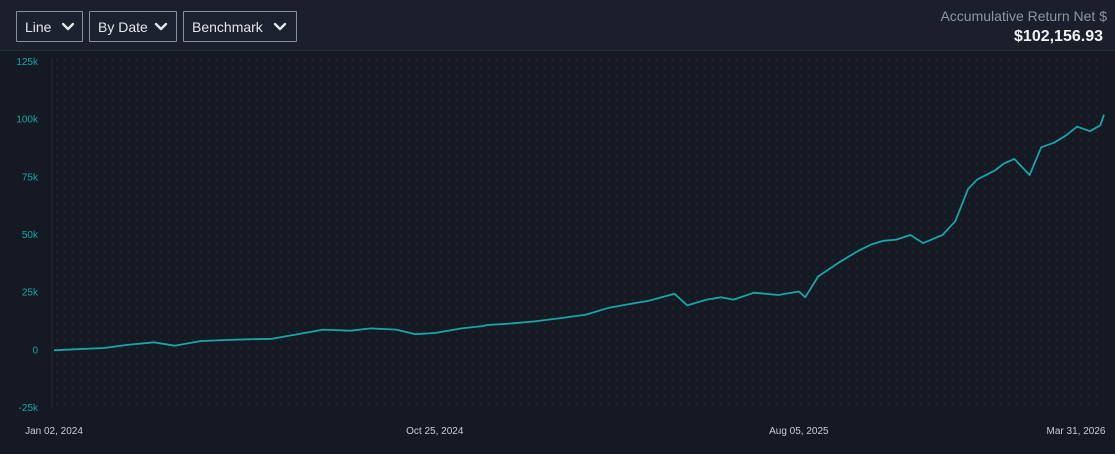  Describe the element at coordinates (227, 27) in the screenshot. I see `benchmark-label: Benchmark` at that location.